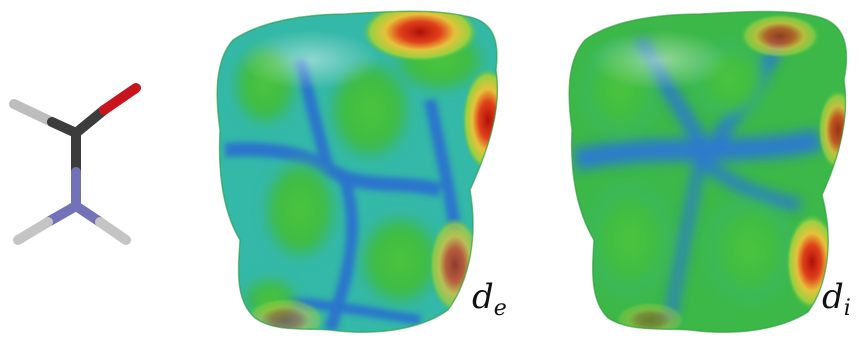 The width and height of the screenshot is (860, 345). I want to click on bond-c-o-carbon-half, so click(90, 121).